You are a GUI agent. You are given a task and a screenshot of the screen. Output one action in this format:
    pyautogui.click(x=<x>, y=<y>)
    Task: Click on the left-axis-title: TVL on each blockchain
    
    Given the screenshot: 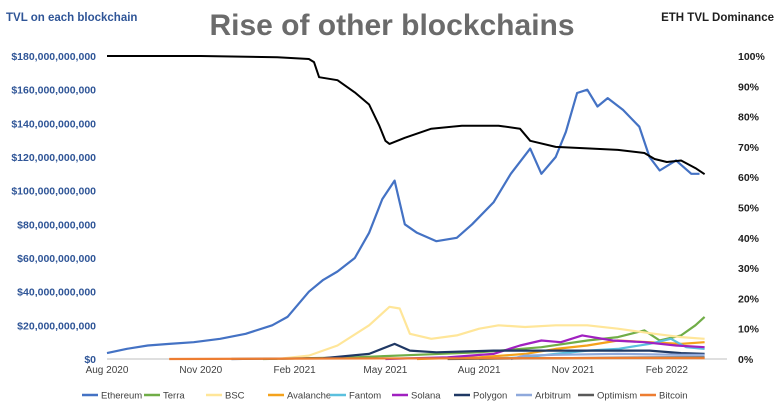 What is the action you would take?
    pyautogui.click(x=72, y=18)
    